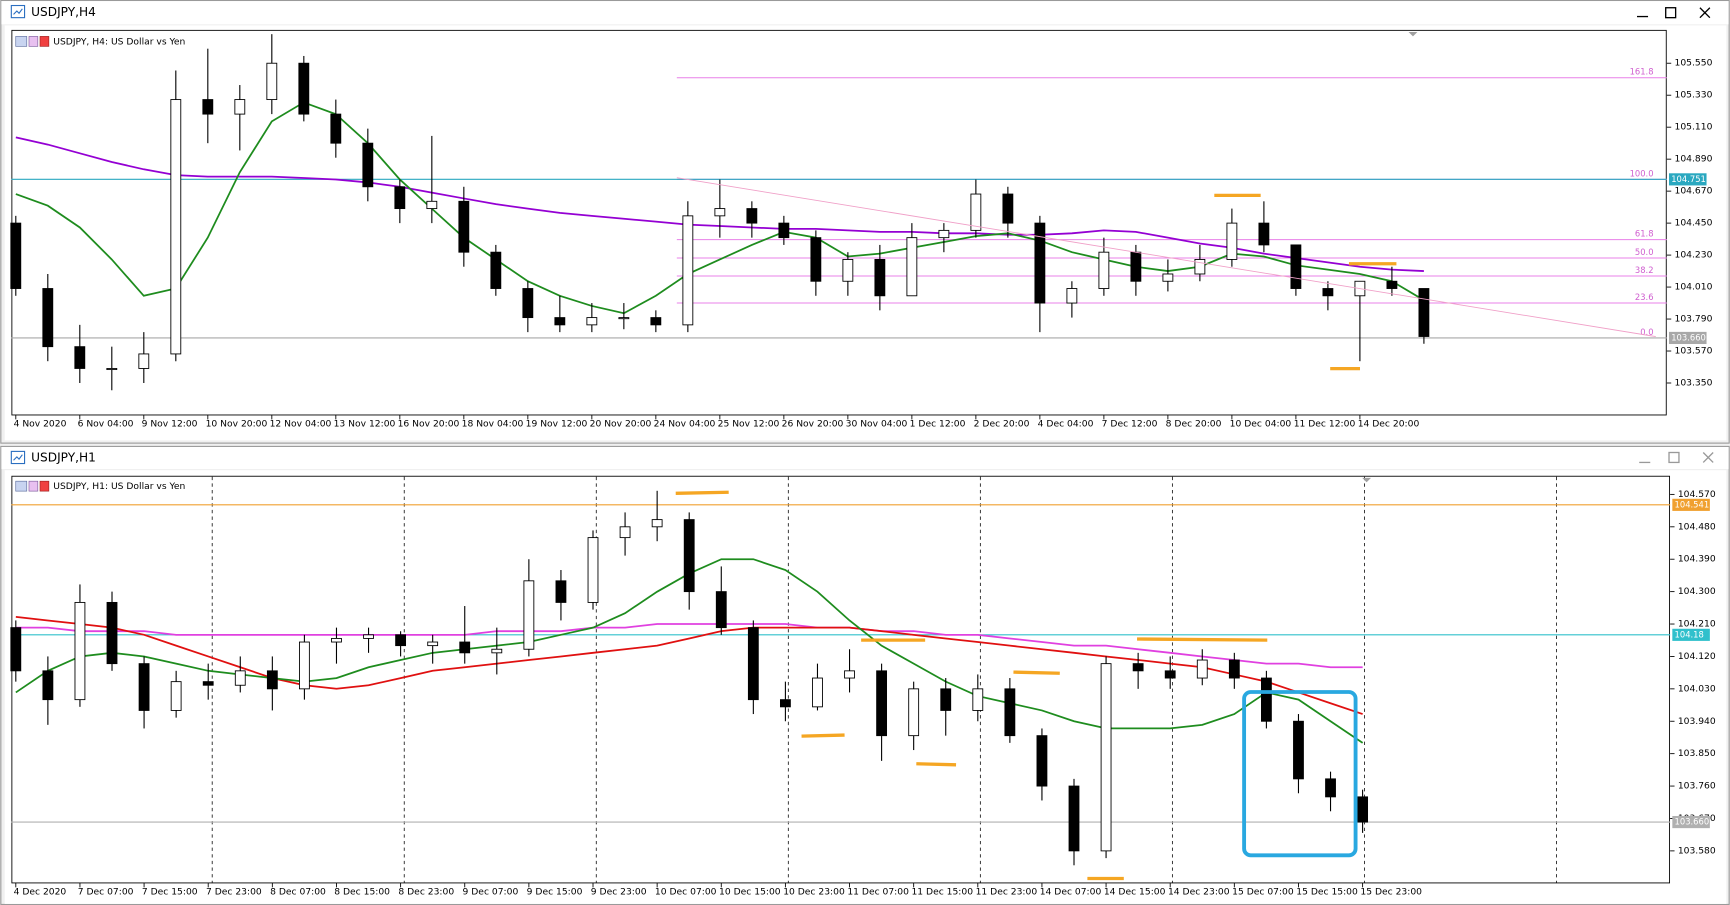 This screenshot has width=1730, height=905. What do you see at coordinates (814, 891) in the screenshot?
I see `x-tick-label: 10 Dec 23:00` at bounding box center [814, 891].